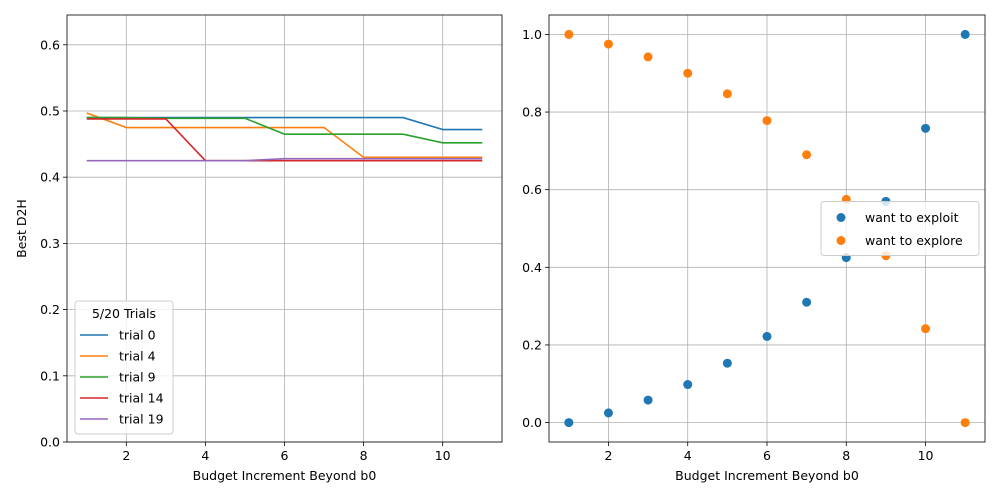 The width and height of the screenshot is (1000, 500). Describe the element at coordinates (21, 228) in the screenshot. I see `left-y-axis-label: Best D2H` at that location.